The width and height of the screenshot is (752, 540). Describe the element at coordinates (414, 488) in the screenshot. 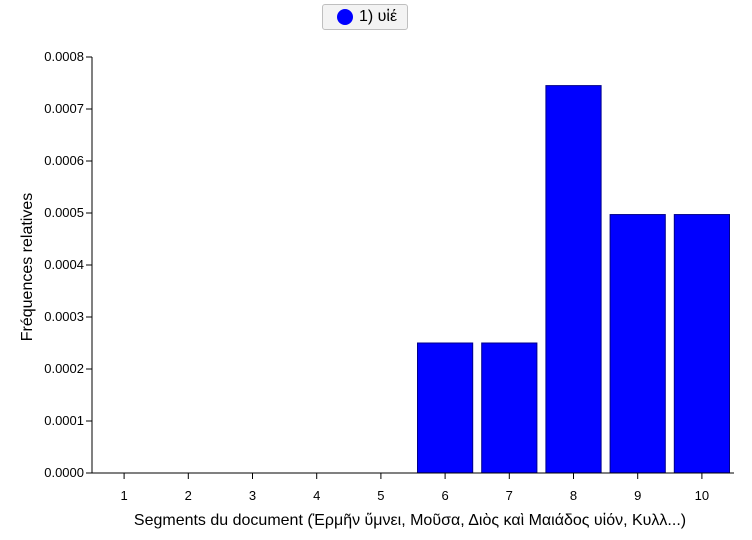

I see `x-axis-ticks: 1 2 3 4 5 6 7 8 9 10` at that location.